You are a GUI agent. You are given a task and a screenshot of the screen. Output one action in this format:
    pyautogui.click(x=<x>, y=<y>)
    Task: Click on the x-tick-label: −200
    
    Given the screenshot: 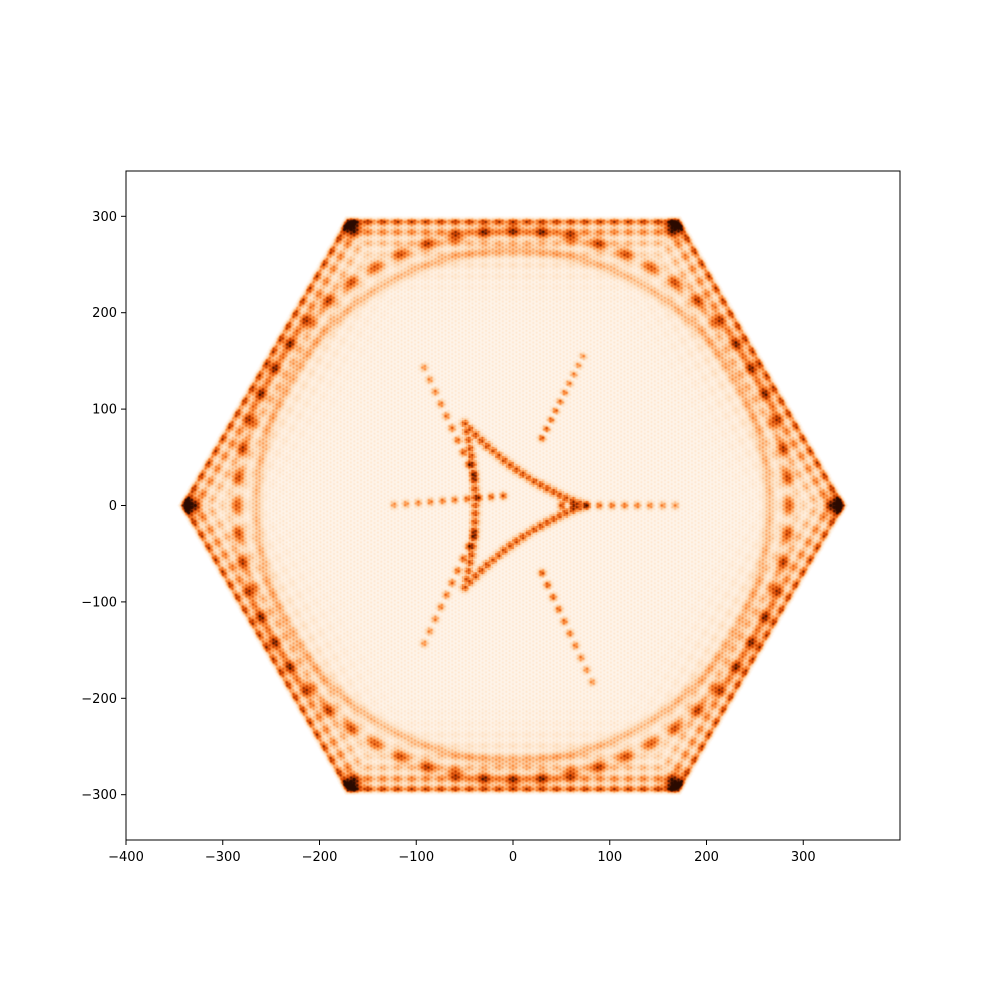 What is the action you would take?
    pyautogui.click(x=320, y=857)
    